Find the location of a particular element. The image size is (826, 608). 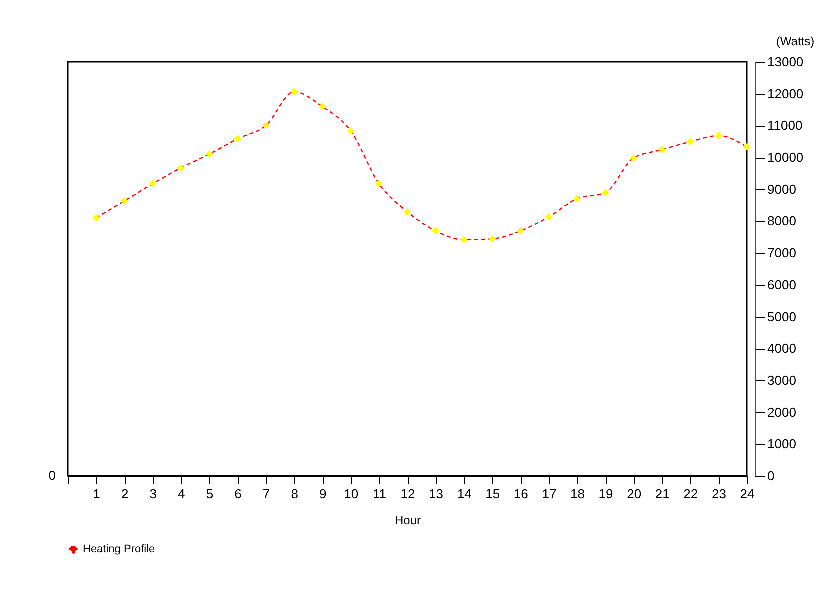

legend-label: Heating Profile is located at coordinates (119, 550).